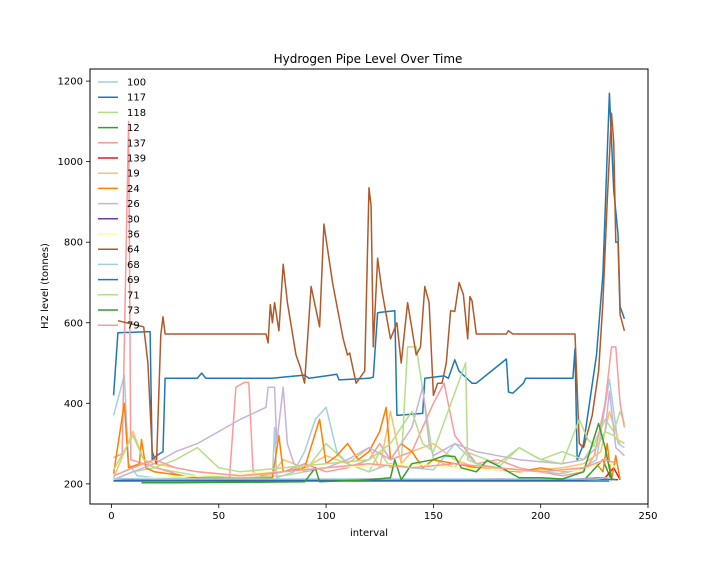 The image size is (720, 576). What do you see at coordinates (218, 516) in the screenshot?
I see `x-tick-label: 50` at bounding box center [218, 516].